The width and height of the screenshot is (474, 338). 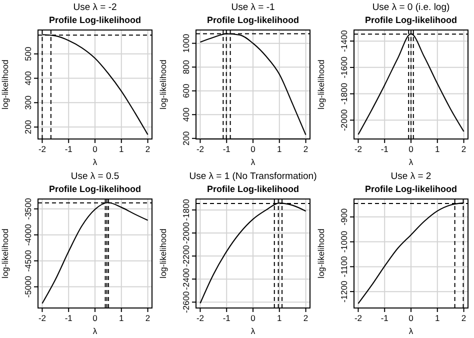 What do you see at coordinates (253, 7) in the screenshot?
I see `chart-subtitle: Use λ = -1` at bounding box center [253, 7].